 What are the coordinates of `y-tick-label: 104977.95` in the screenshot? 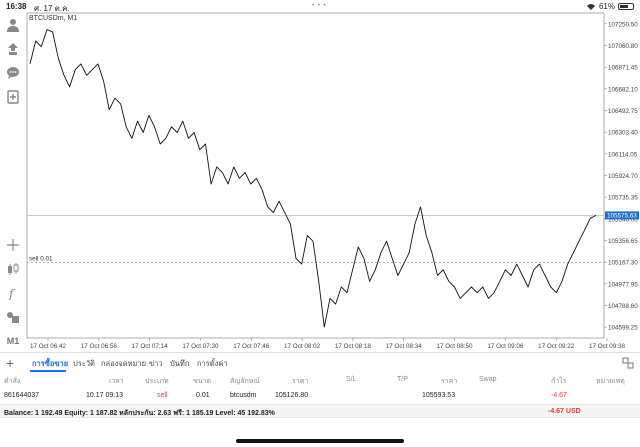 It's located at (623, 284).